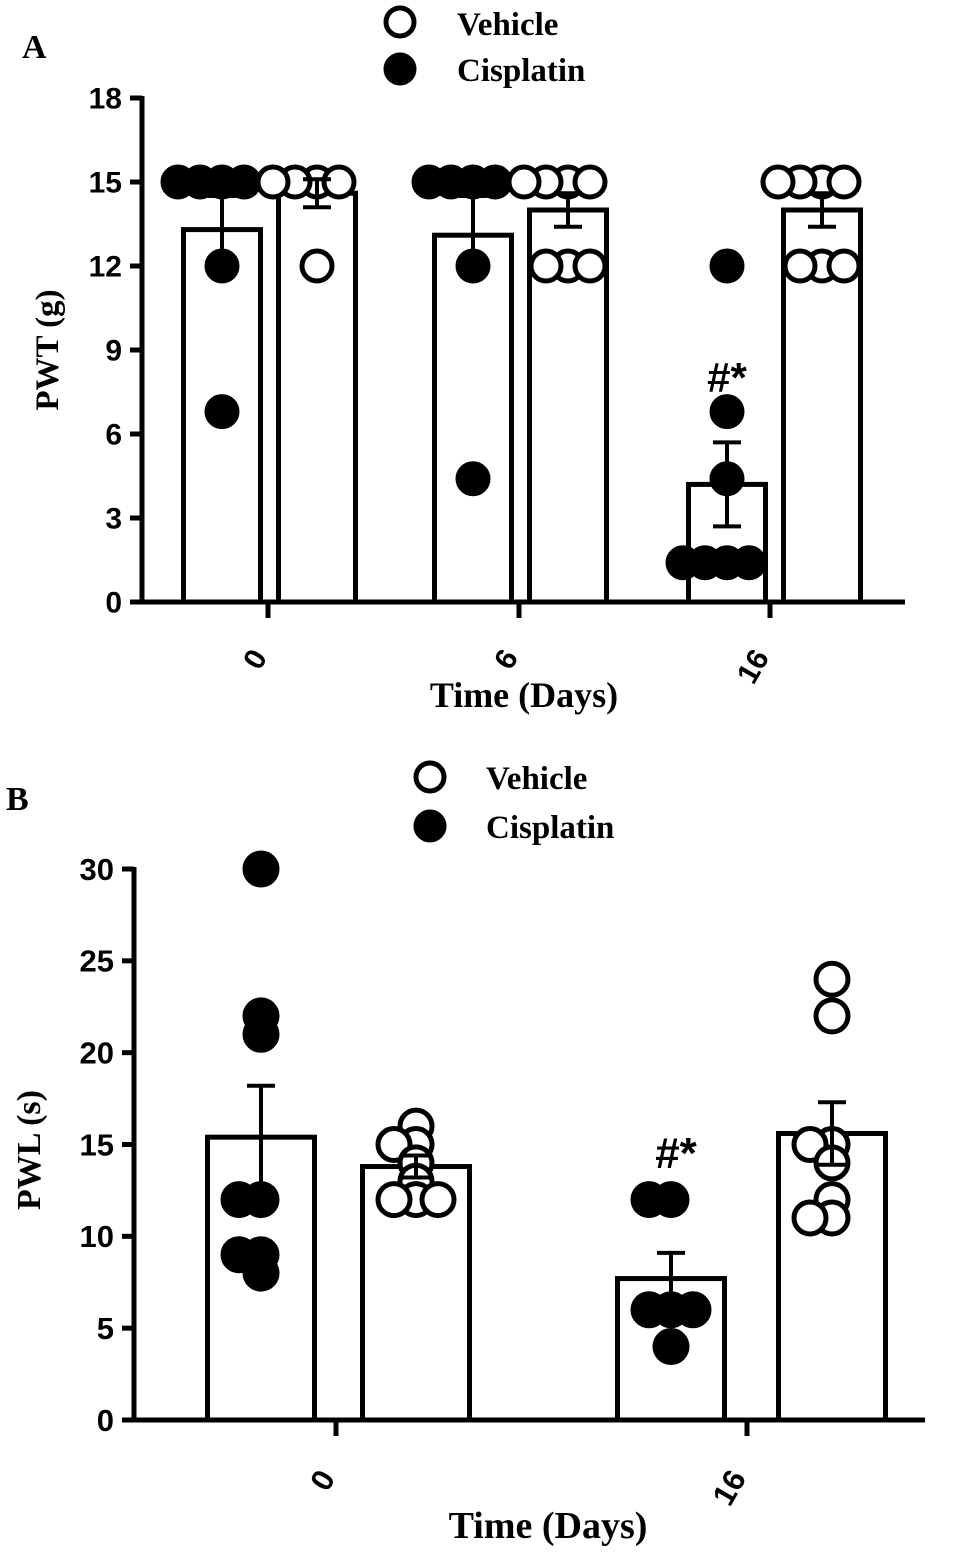 The width and height of the screenshot is (970, 1554). Describe the element at coordinates (113, 519) in the screenshot. I see `y-tick-label: 3` at that location.